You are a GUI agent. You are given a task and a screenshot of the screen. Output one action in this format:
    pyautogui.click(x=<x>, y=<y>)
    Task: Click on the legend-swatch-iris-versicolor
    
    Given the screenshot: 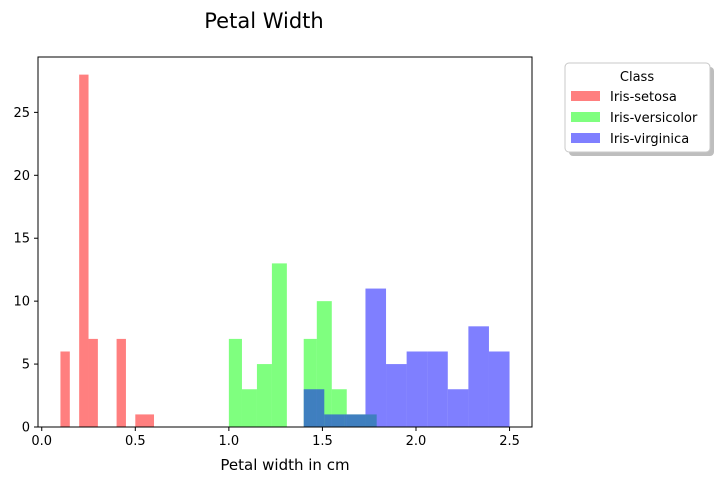 What is the action you would take?
    pyautogui.click(x=585, y=117)
    